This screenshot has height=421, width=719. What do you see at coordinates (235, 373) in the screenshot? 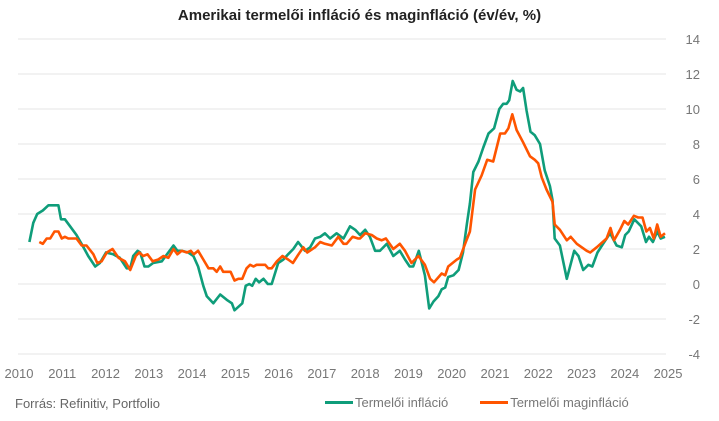
I see `x-tick-label: 2015` at bounding box center [235, 373].